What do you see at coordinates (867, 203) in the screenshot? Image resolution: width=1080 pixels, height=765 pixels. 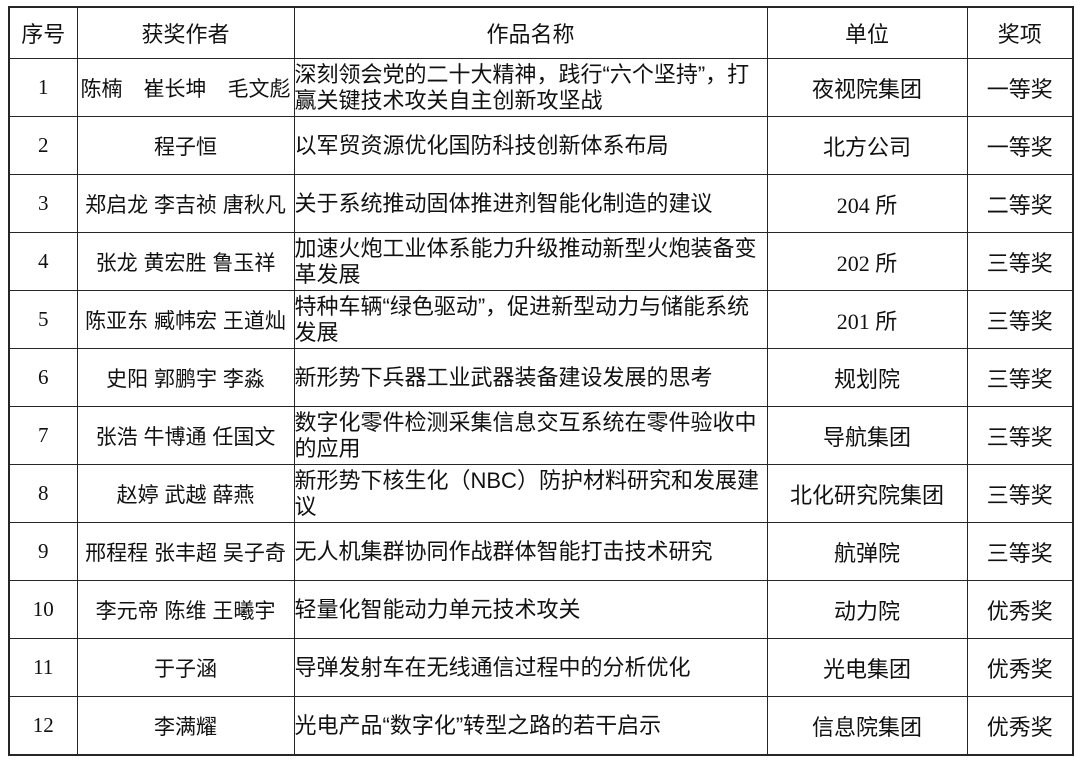 I see `cell-unit: 204 所` at bounding box center [867, 203].